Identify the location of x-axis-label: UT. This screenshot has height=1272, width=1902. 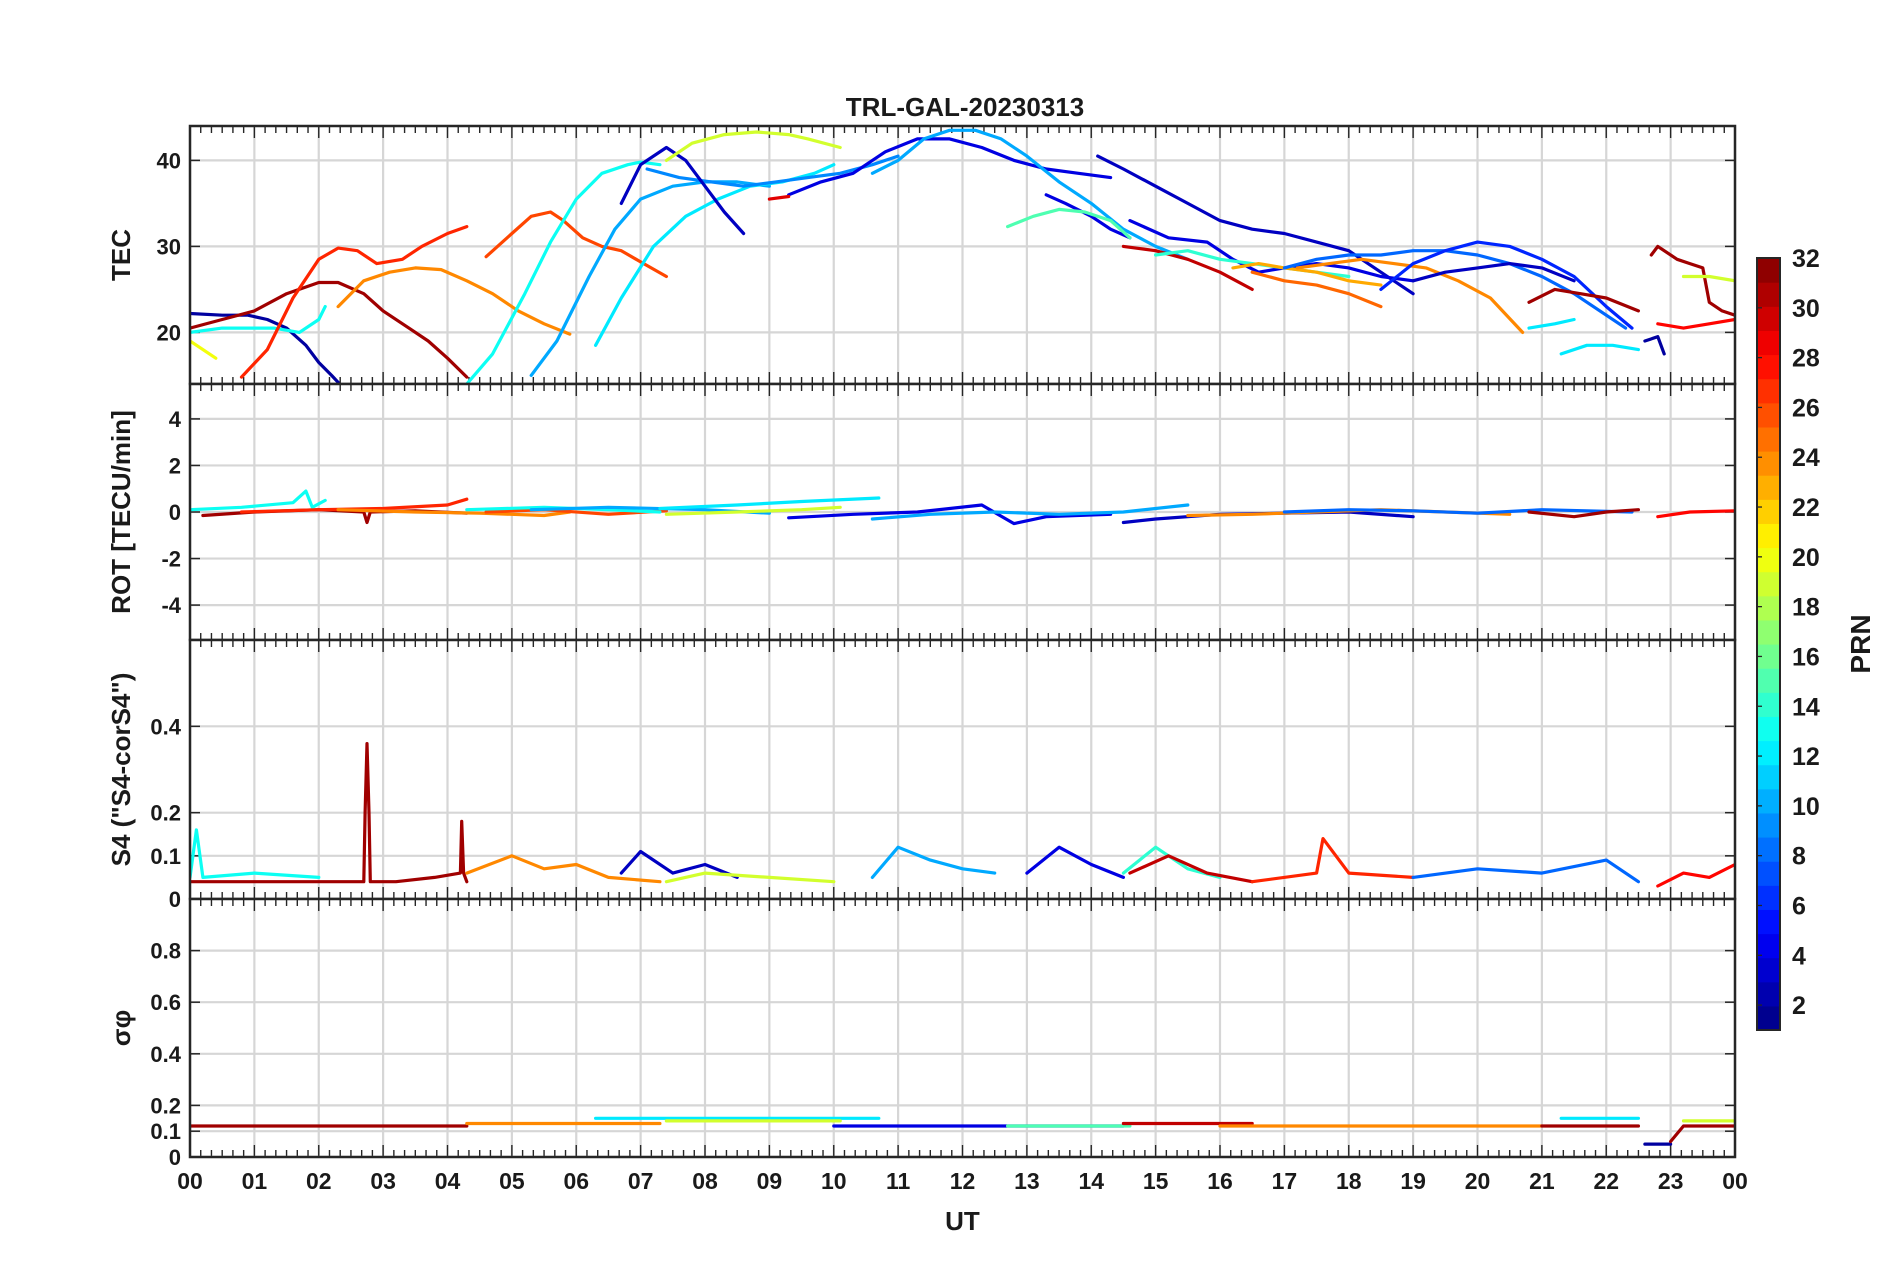
(962, 1221).